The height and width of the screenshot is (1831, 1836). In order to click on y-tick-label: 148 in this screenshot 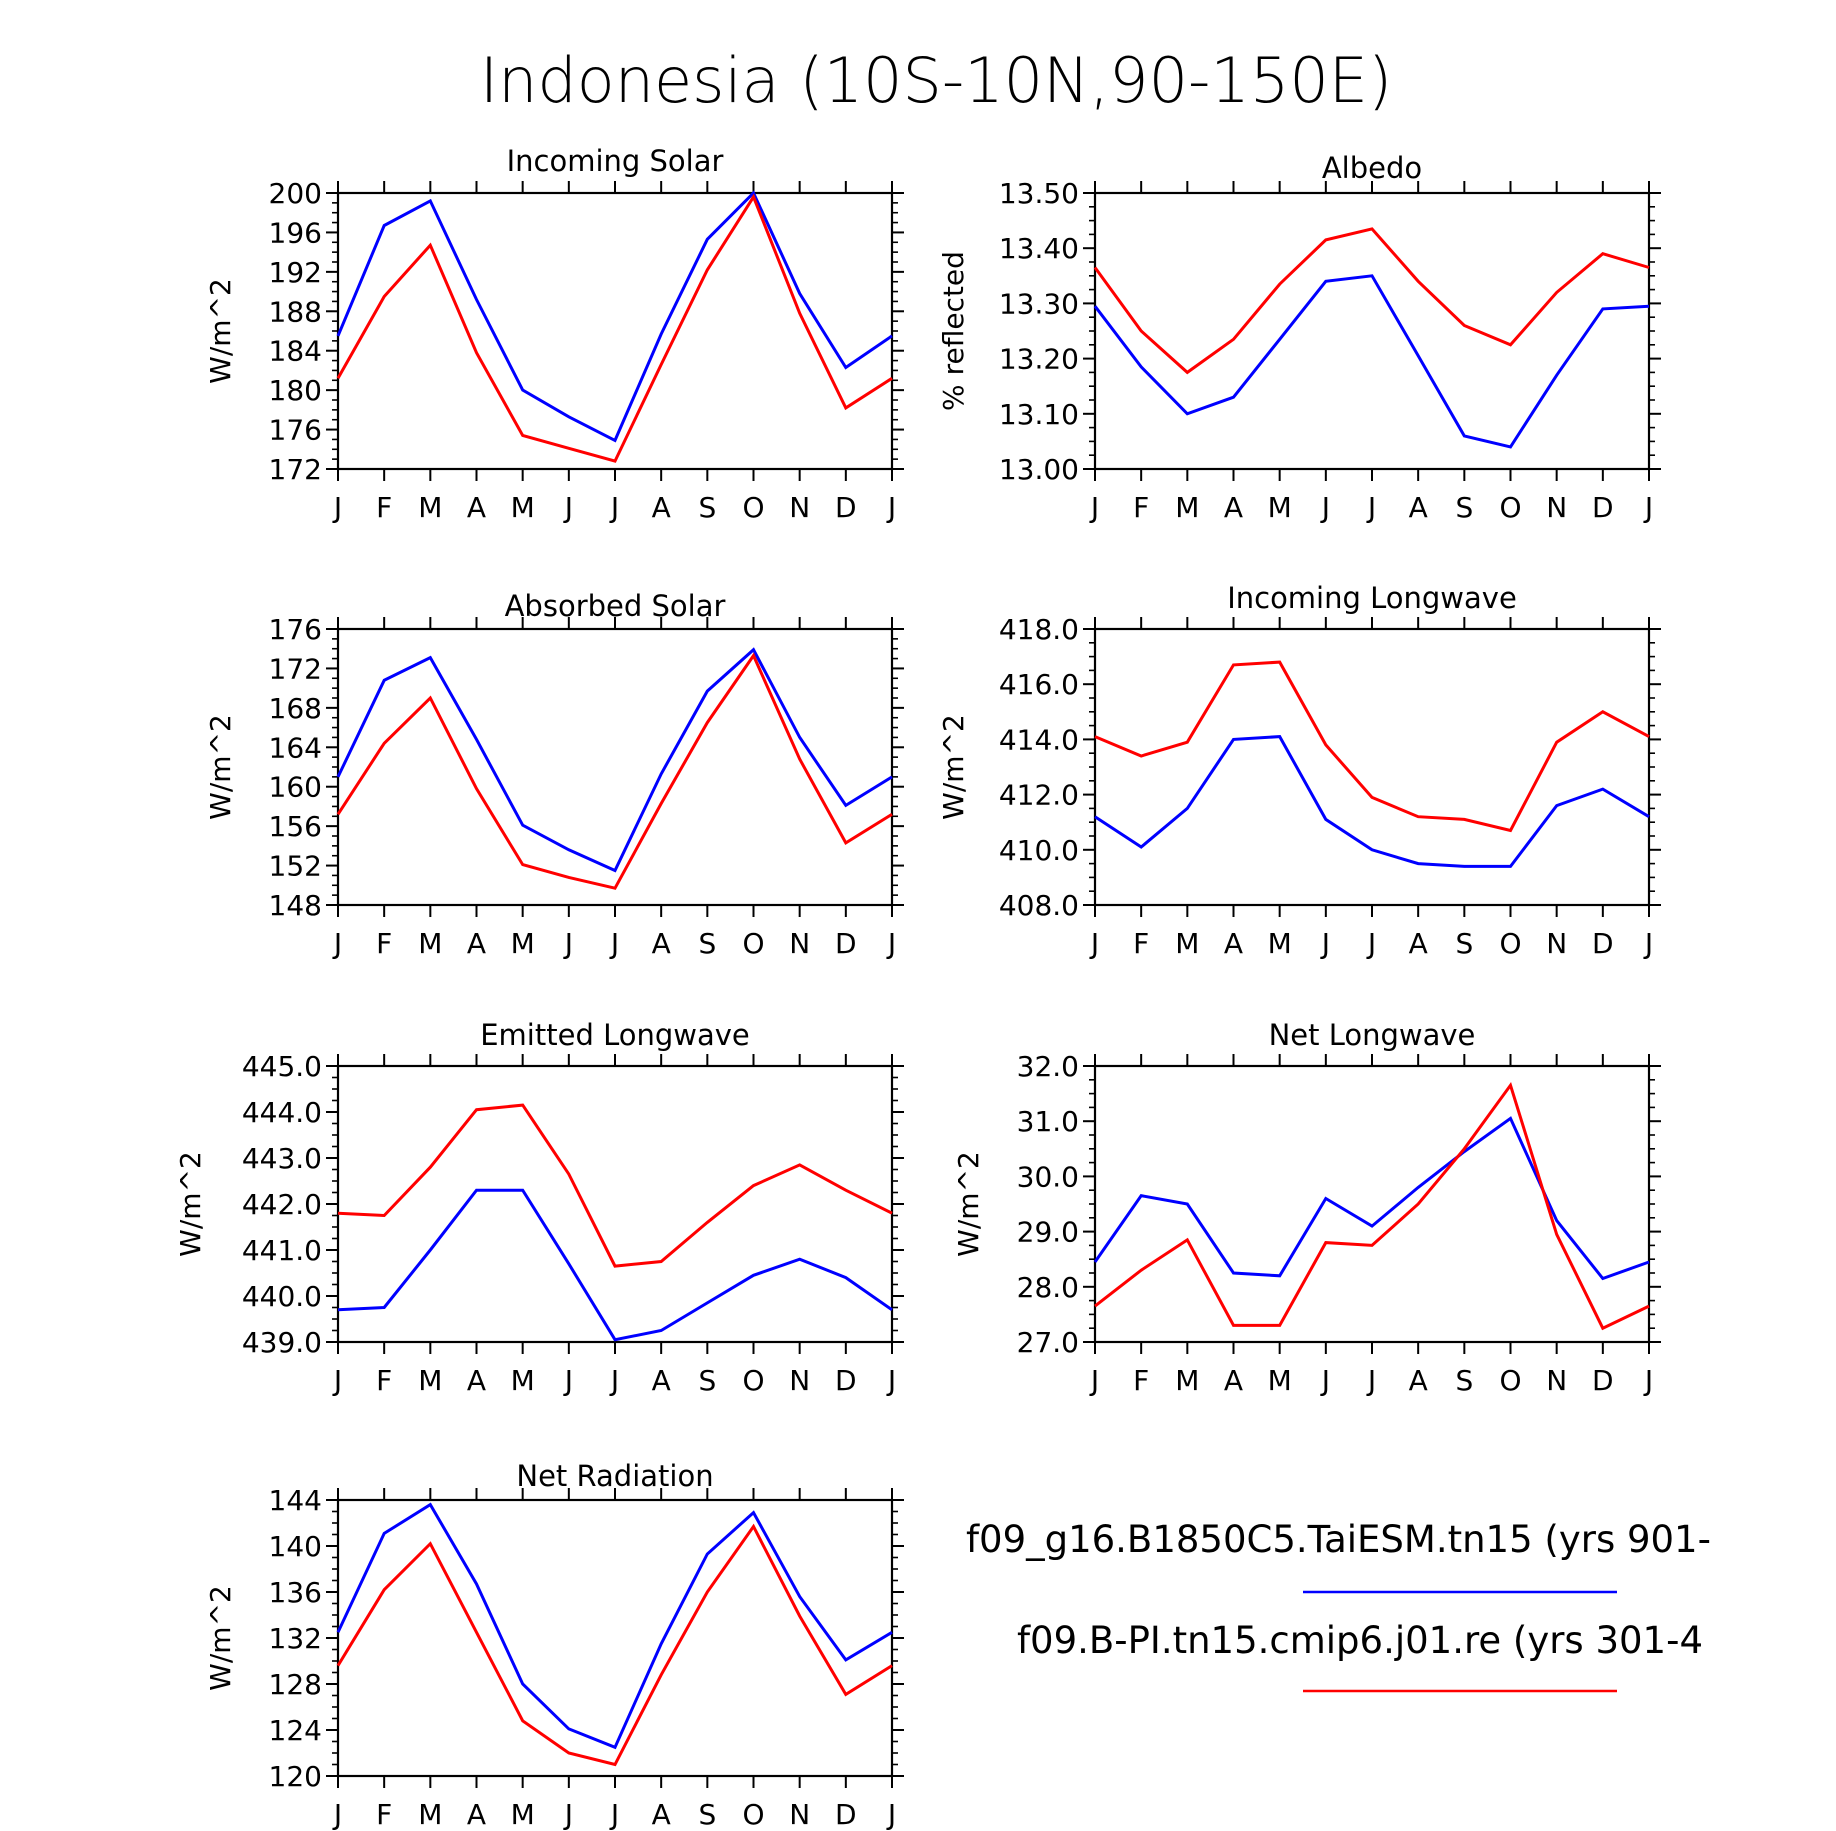, I will do `click(295, 905)`.